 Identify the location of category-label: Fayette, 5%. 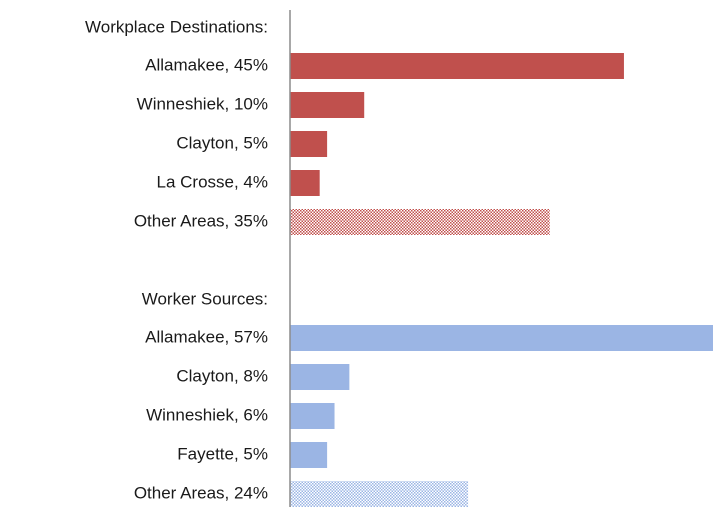
(222, 453).